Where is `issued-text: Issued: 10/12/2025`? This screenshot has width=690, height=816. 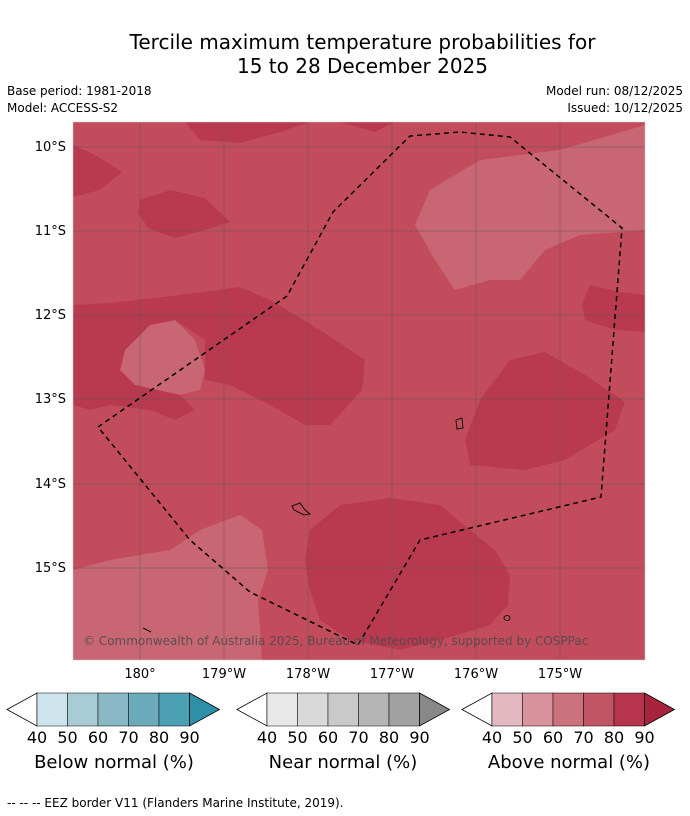
issued-text: Issued: 10/12/2025 is located at coordinates (625, 108).